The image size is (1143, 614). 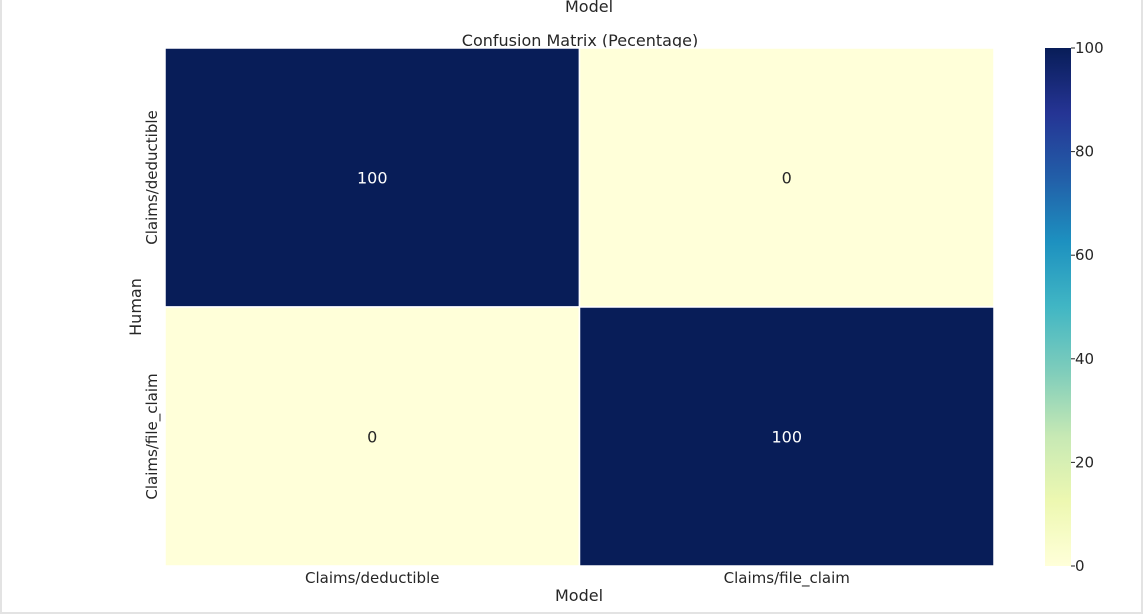 What do you see at coordinates (135, 307) in the screenshot?
I see `y-axis-label: Human` at bounding box center [135, 307].